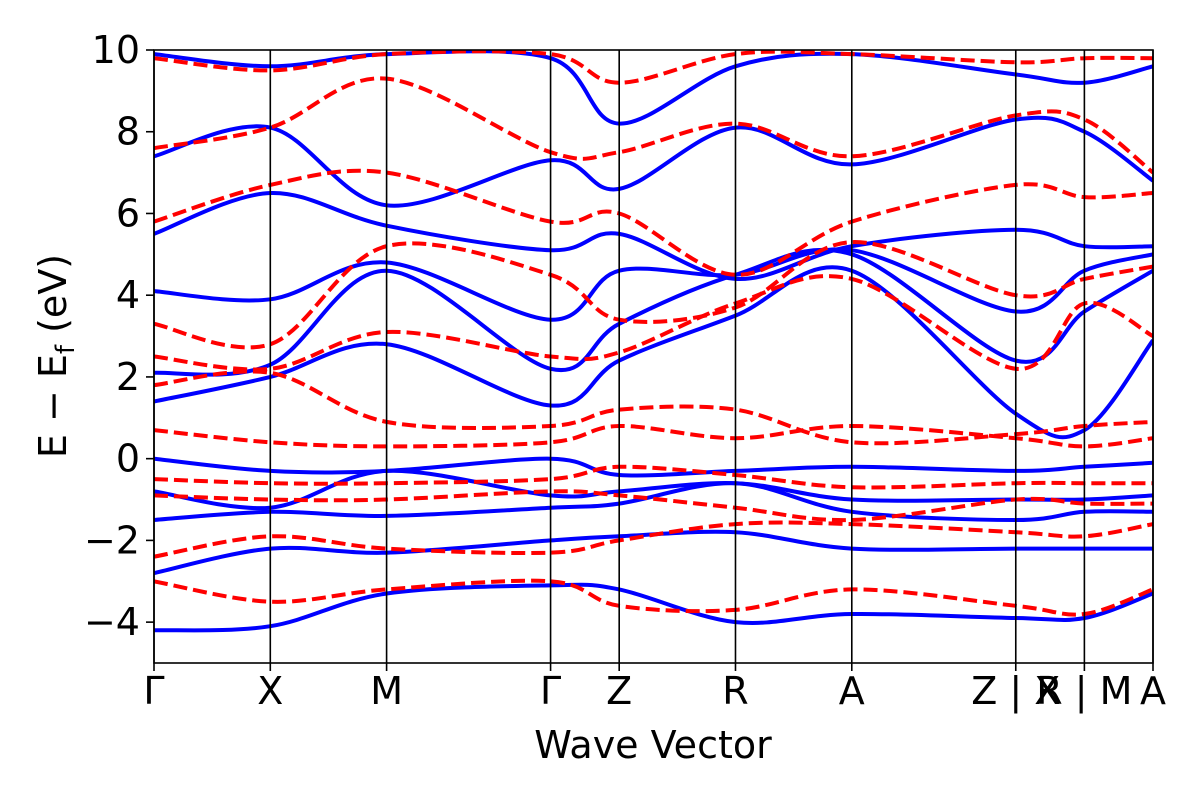 The width and height of the screenshot is (1200, 800). I want to click on x-axis-title: Wave Vector, so click(653, 745).